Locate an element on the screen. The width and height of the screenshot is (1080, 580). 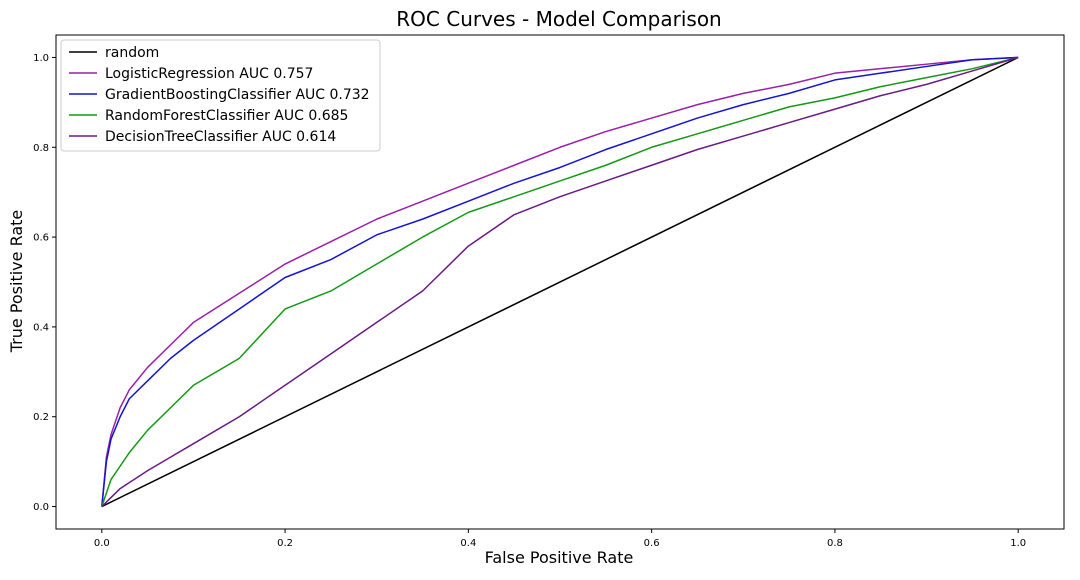
y-tick-label: 0.0 is located at coordinates (41, 507).